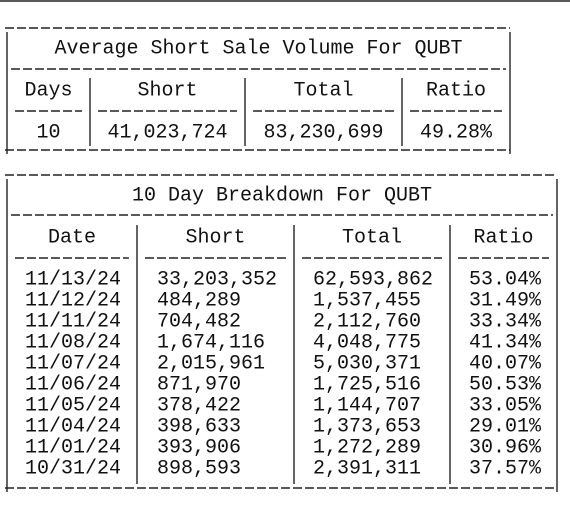 This screenshot has height=511, width=570. What do you see at coordinates (73, 279) in the screenshot?
I see `cell: 11/13/24` at bounding box center [73, 279].